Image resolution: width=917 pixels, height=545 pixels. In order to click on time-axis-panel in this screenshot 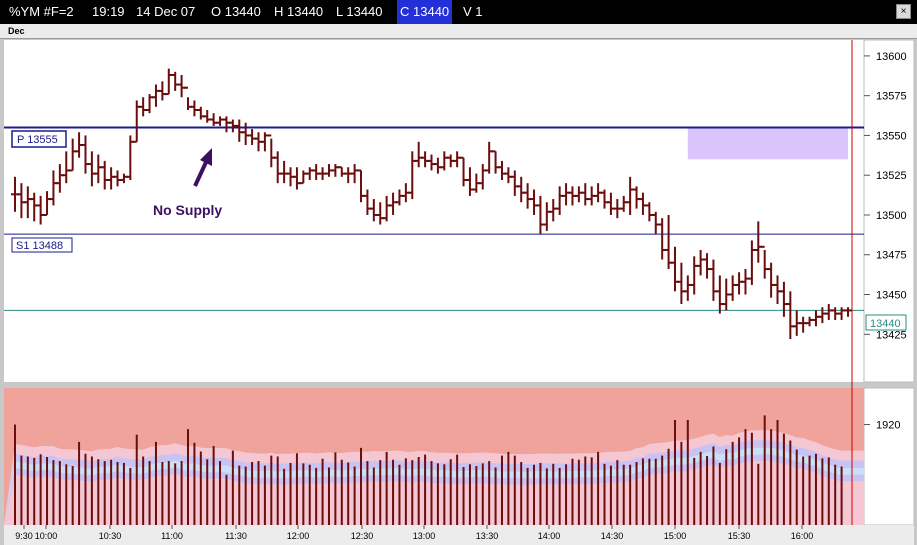, I will do `click(459, 535)`.